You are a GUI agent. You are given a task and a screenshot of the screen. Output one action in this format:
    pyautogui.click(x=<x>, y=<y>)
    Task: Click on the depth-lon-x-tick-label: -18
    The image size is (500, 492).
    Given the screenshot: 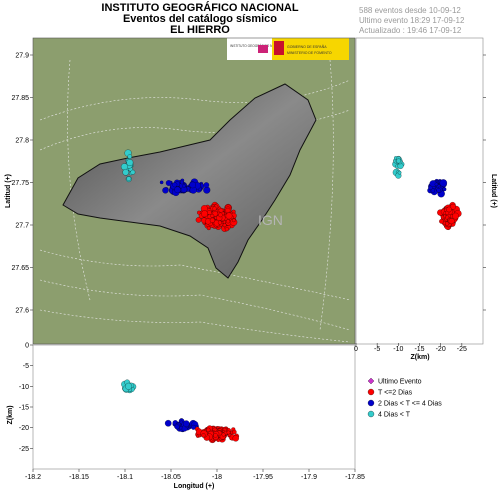 What is the action you would take?
    pyautogui.click(x=217, y=477)
    